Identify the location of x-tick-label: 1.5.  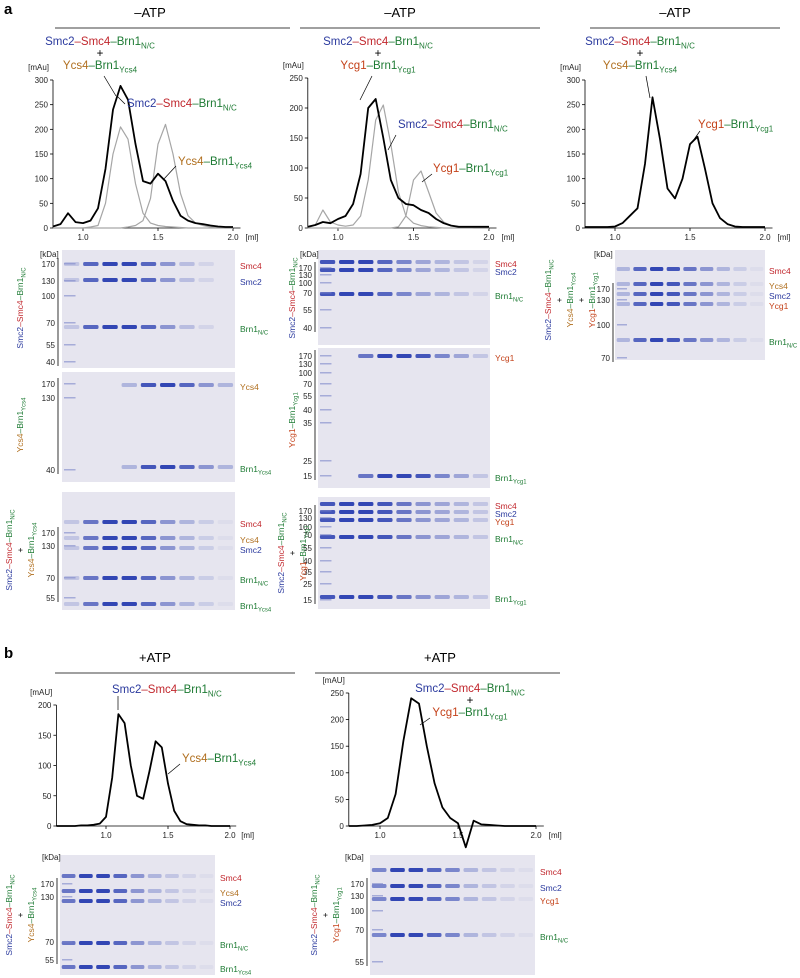
(414, 237).